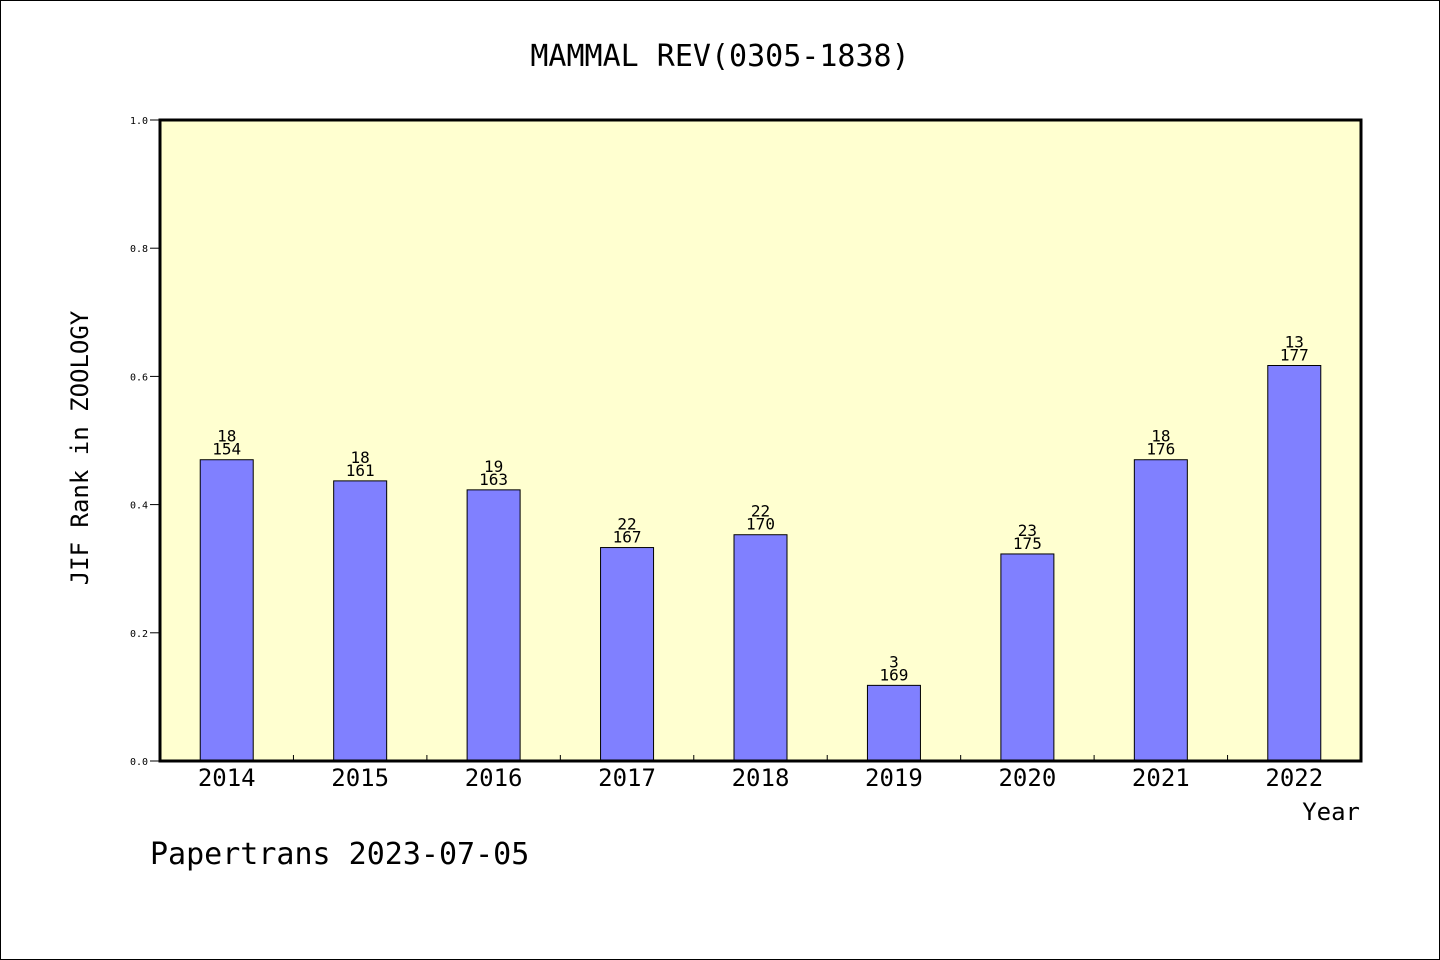 This screenshot has width=1440, height=960. What do you see at coordinates (1027, 530) in the screenshot?
I see `bar-rank-label: 23` at bounding box center [1027, 530].